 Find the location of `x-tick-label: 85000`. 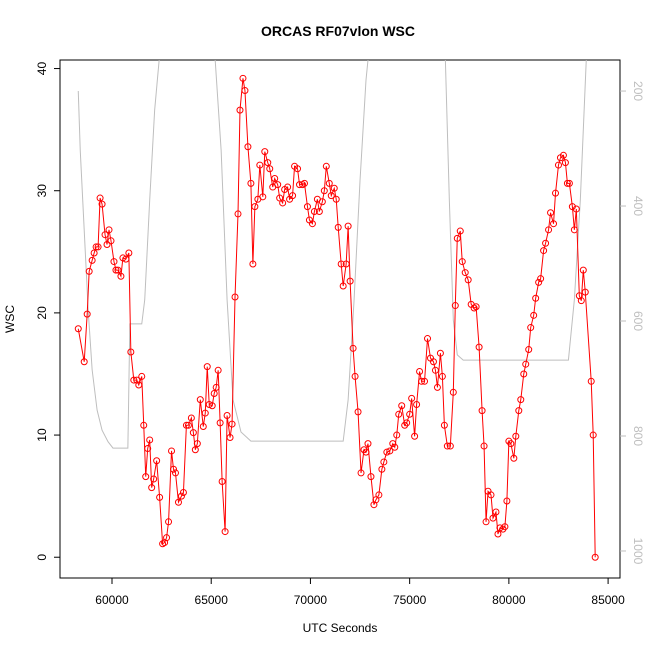

x-tick-label: 85000 is located at coordinates (608, 600).